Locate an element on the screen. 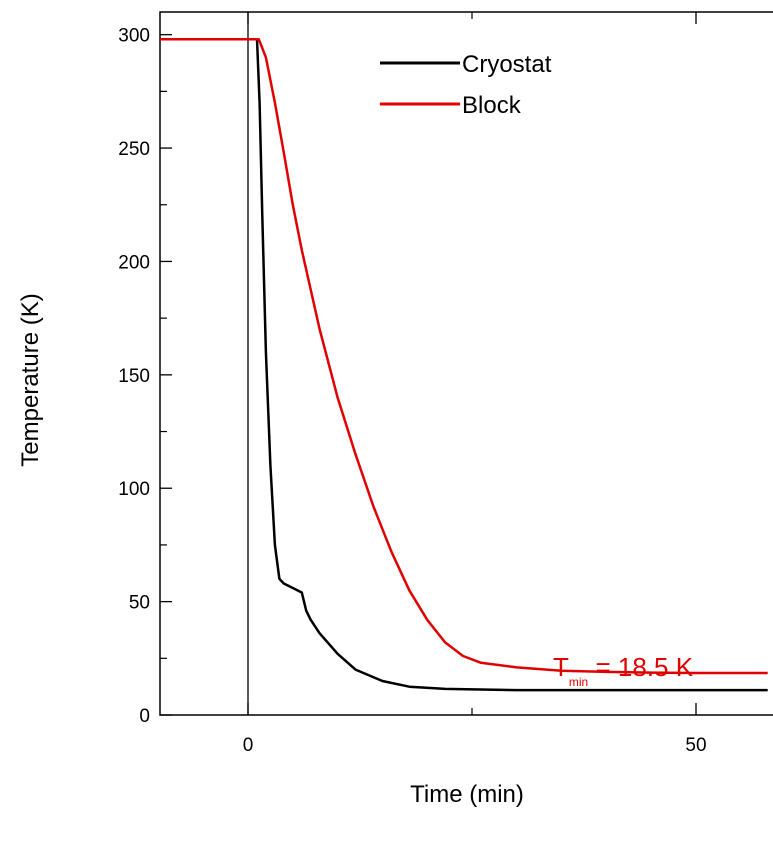 This screenshot has width=773, height=846. tmin-annotation: Tmin = 18.5 K is located at coordinates (623, 670).